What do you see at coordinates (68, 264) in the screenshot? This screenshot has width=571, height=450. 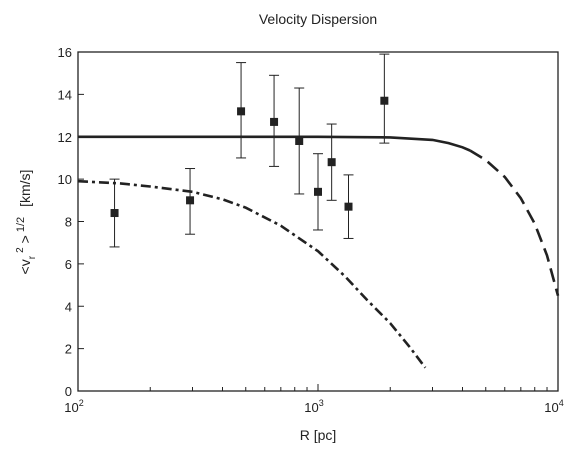 I see `y-tick-label: 6` at bounding box center [68, 264].